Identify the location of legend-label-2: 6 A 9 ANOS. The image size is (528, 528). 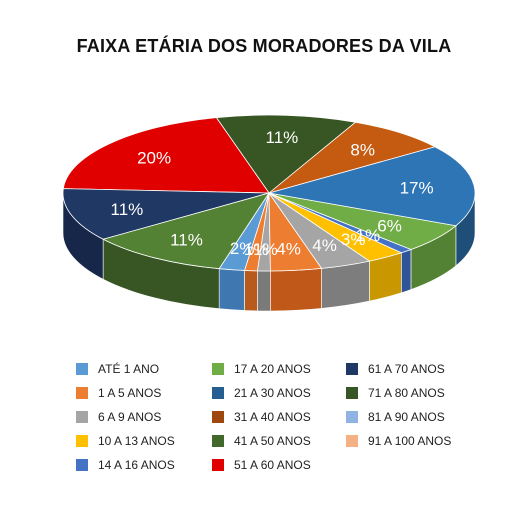
(130, 417).